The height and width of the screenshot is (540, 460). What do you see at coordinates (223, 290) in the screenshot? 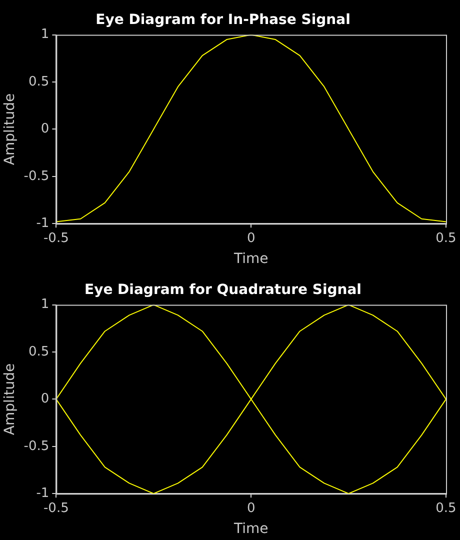
I see `chart-title: Eye Diagram for Quadrature Signal` at bounding box center [223, 290].